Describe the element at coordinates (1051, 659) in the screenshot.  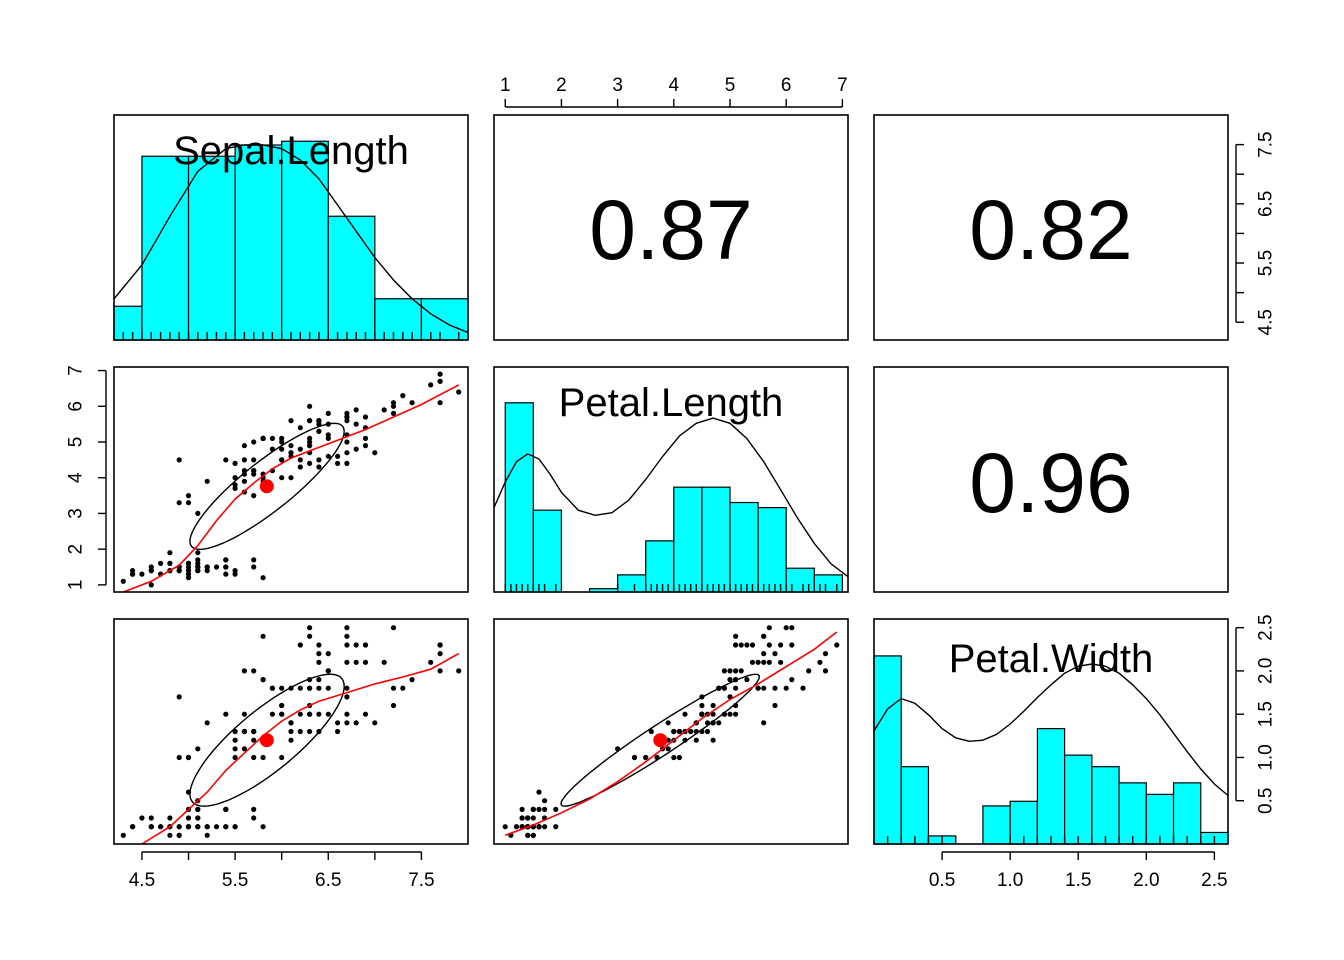
I see `variable-name-petal-width: Petal.Width` at that location.